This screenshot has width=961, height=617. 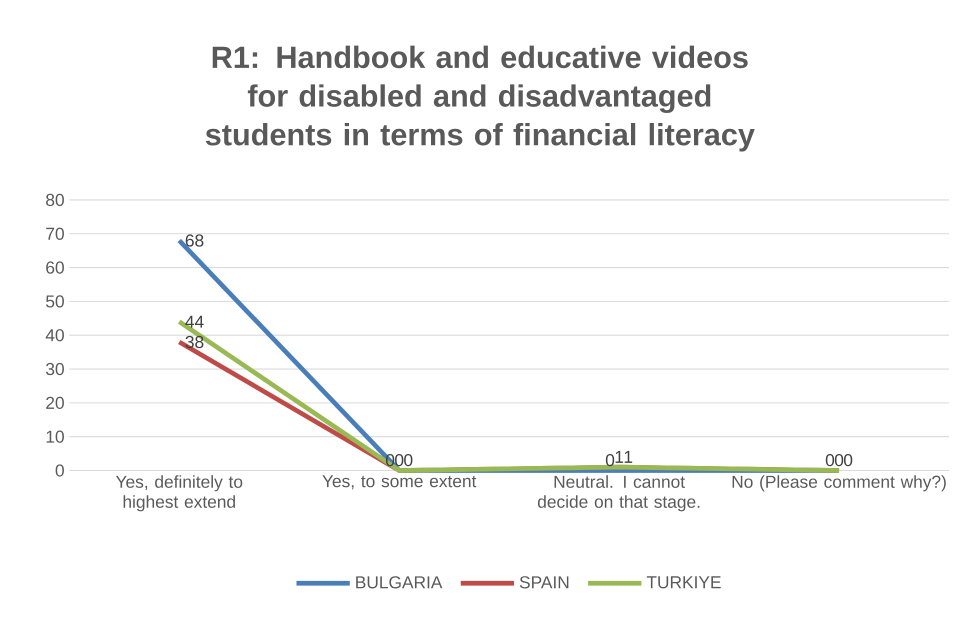 I want to click on data-label: 44, so click(x=194, y=322).